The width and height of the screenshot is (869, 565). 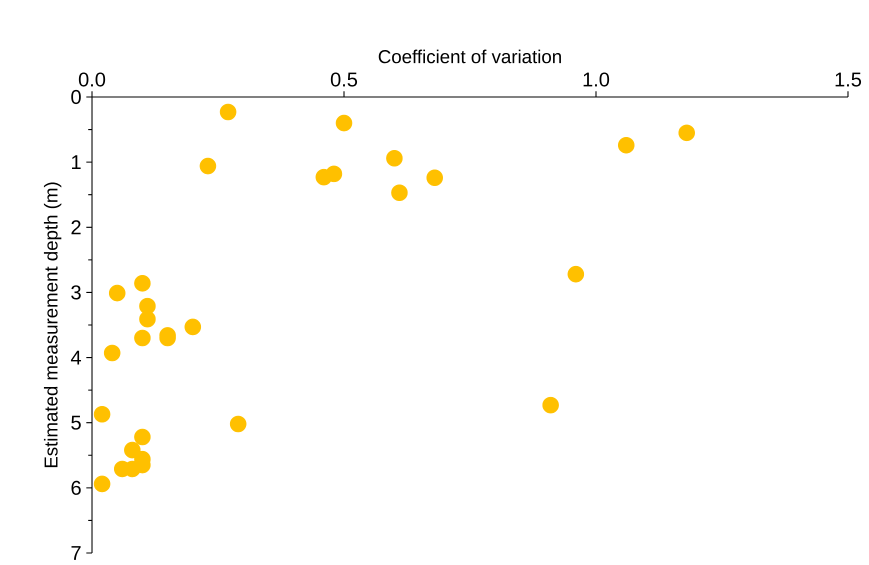 I want to click on x-tick-label: 0.5, so click(x=344, y=79).